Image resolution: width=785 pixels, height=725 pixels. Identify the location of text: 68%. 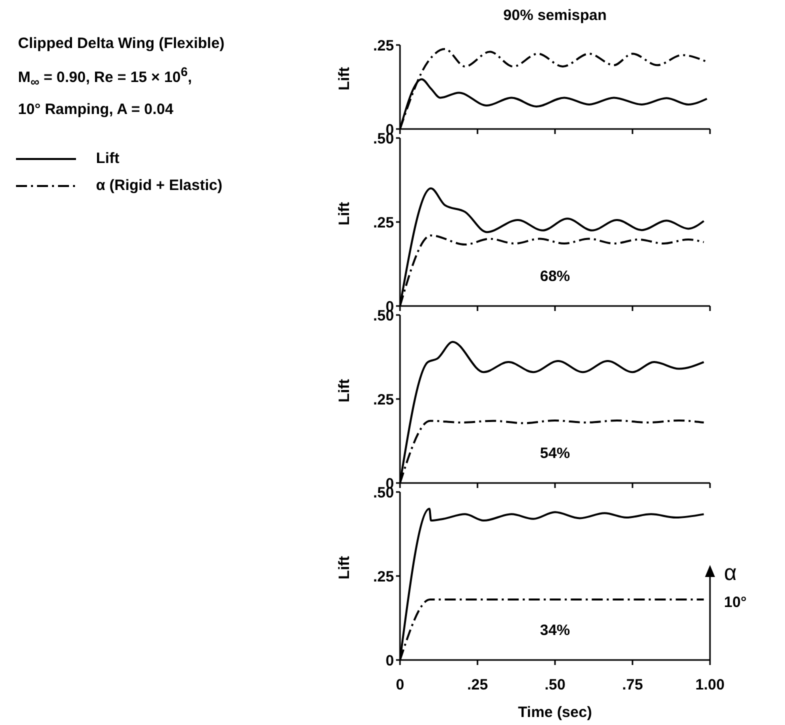
(555, 276).